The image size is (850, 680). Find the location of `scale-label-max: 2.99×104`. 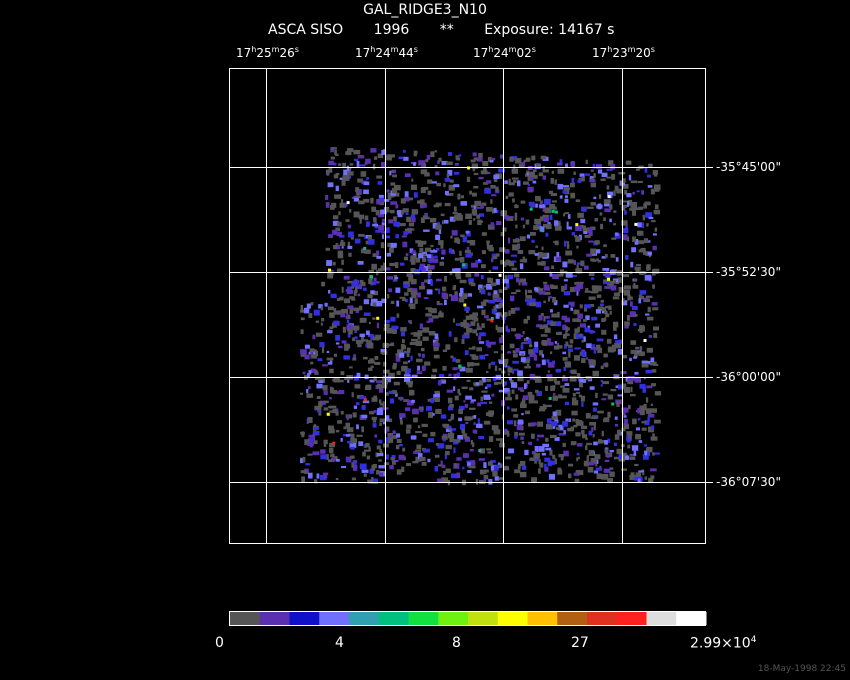

scale-label-max: 2.99×104 is located at coordinates (723, 643).